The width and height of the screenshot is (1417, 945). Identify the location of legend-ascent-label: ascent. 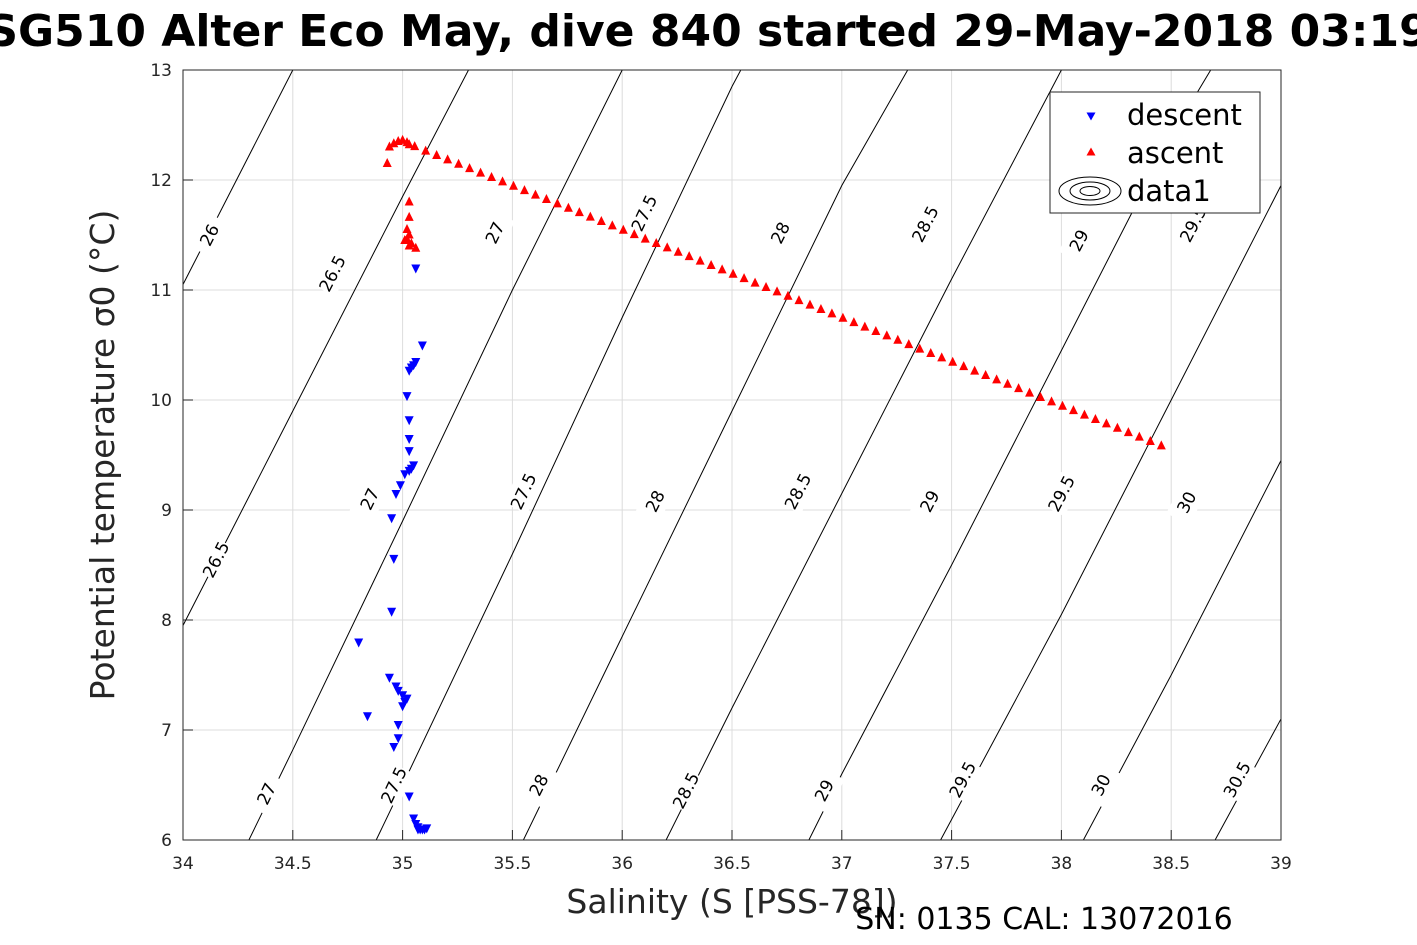
(1175, 153).